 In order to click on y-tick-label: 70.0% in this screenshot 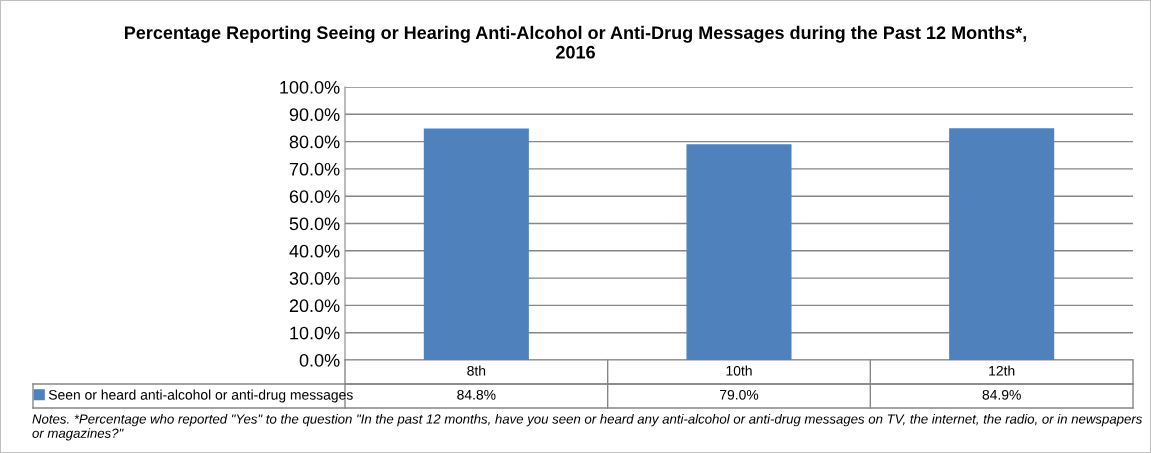, I will do `click(314, 169)`.